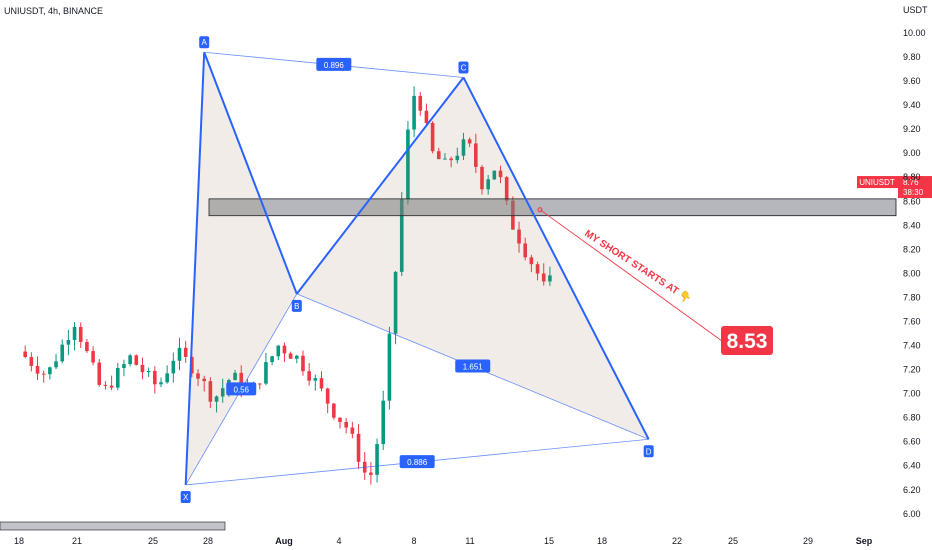 Image resolution: width=932 pixels, height=550 pixels. What do you see at coordinates (205, 42) in the screenshot?
I see `point-label-text: A` at bounding box center [205, 42].